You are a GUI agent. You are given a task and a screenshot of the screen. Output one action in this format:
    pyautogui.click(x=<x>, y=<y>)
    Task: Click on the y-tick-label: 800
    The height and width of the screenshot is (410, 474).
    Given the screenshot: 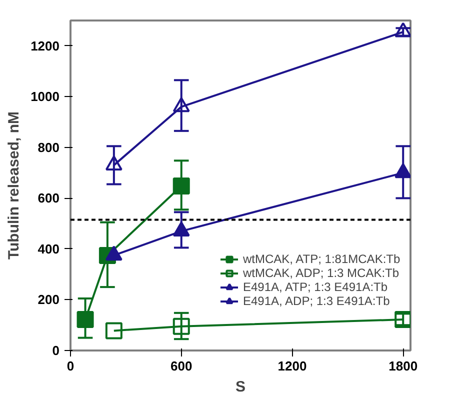 What is the action you would take?
    pyautogui.click(x=49, y=147)
    